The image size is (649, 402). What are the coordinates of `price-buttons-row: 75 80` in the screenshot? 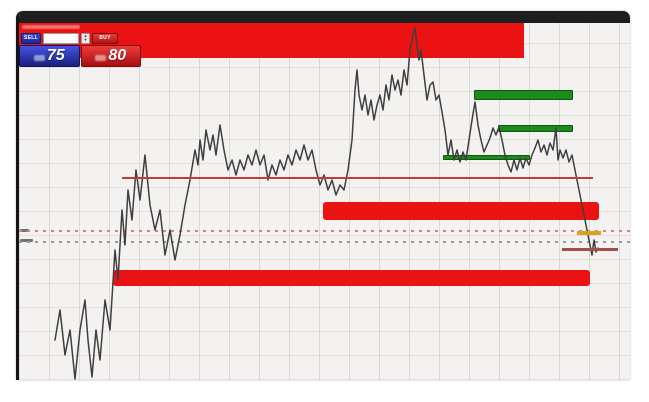 It's located at (80, 56).